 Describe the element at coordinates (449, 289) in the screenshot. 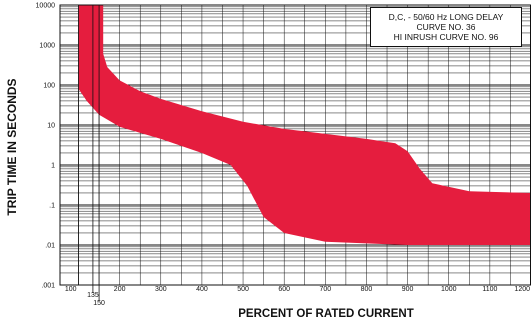

I see `x-tick-label: 1000` at that location.